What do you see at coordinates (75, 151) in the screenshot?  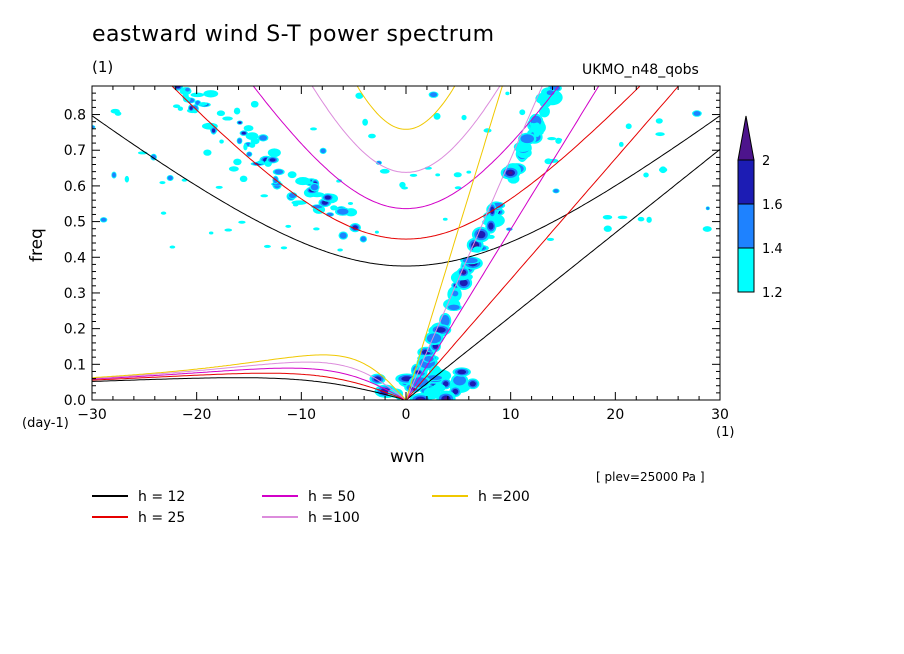 I see `y-tick-label: 0.7` at bounding box center [75, 151].